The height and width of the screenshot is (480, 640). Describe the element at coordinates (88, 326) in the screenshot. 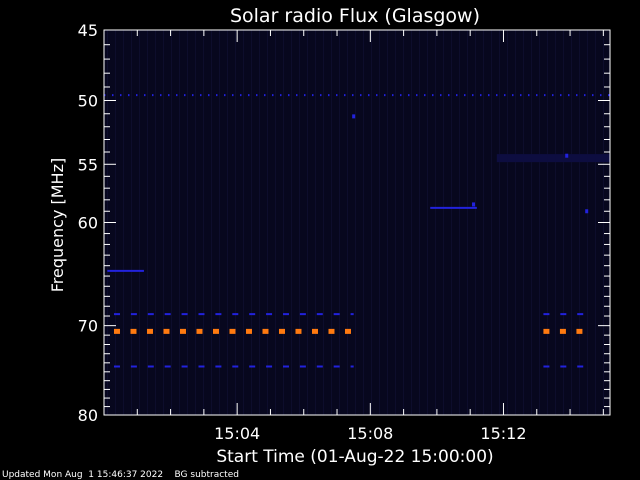

I see `y-tick-label: 70` at that location.